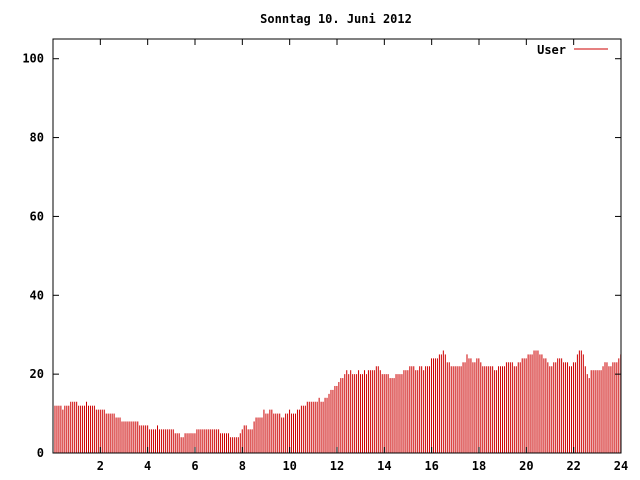 The height and width of the screenshot is (480, 640). Describe the element at coordinates (242, 466) in the screenshot. I see `x-tick-label: 8` at that location.